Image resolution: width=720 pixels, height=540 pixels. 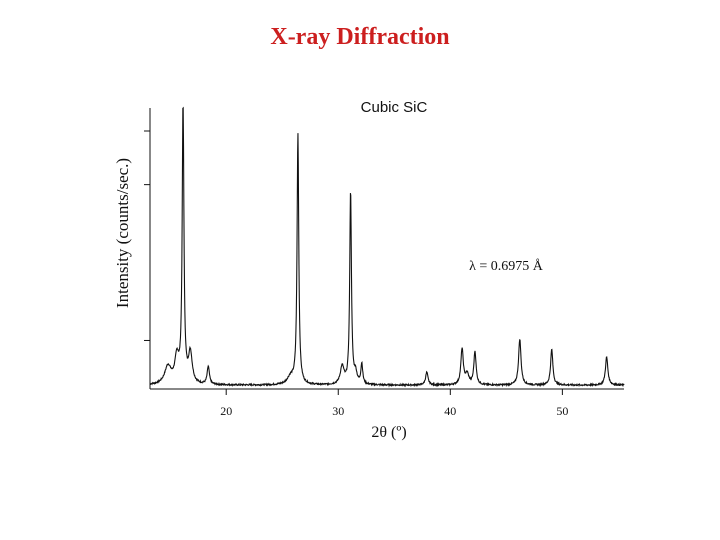 What do you see at coordinates (562, 411) in the screenshot?
I see `x-tick-label-50: 50` at bounding box center [562, 411].